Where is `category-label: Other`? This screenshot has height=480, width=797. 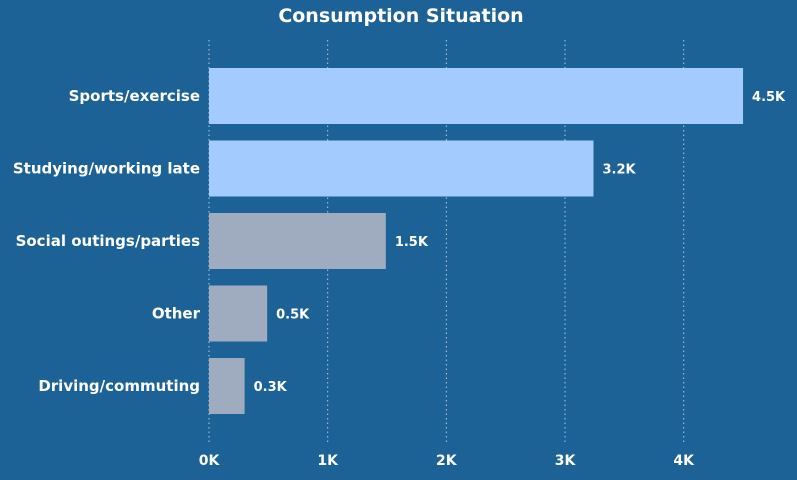
category-label: Other is located at coordinates (176, 314).